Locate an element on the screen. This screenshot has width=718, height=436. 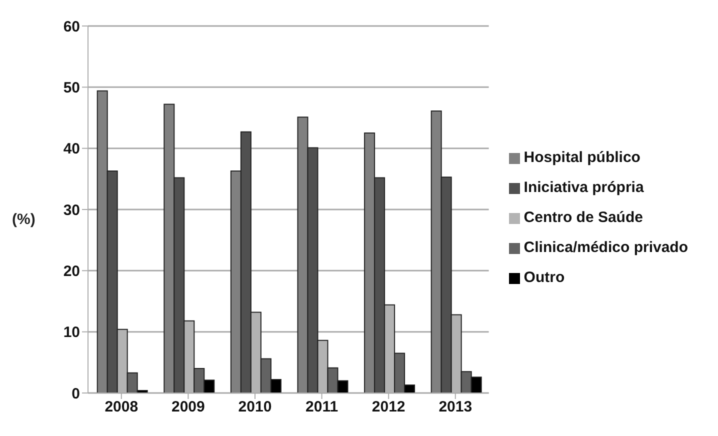
x-tick-label: 2012 is located at coordinates (389, 407).